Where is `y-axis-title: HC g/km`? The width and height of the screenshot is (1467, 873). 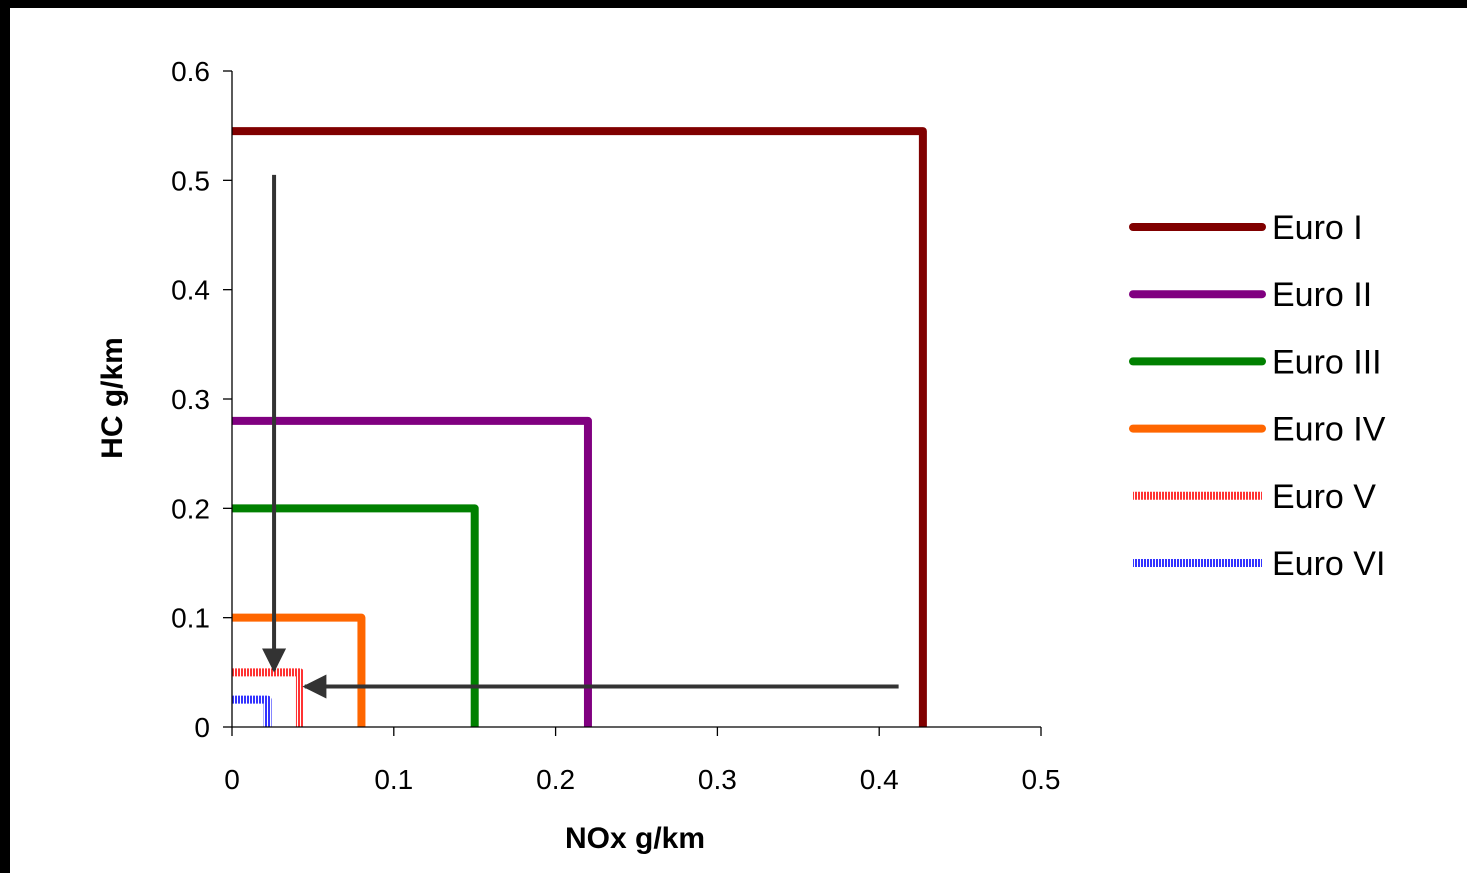 y-axis-title: HC g/km is located at coordinates (112, 398).